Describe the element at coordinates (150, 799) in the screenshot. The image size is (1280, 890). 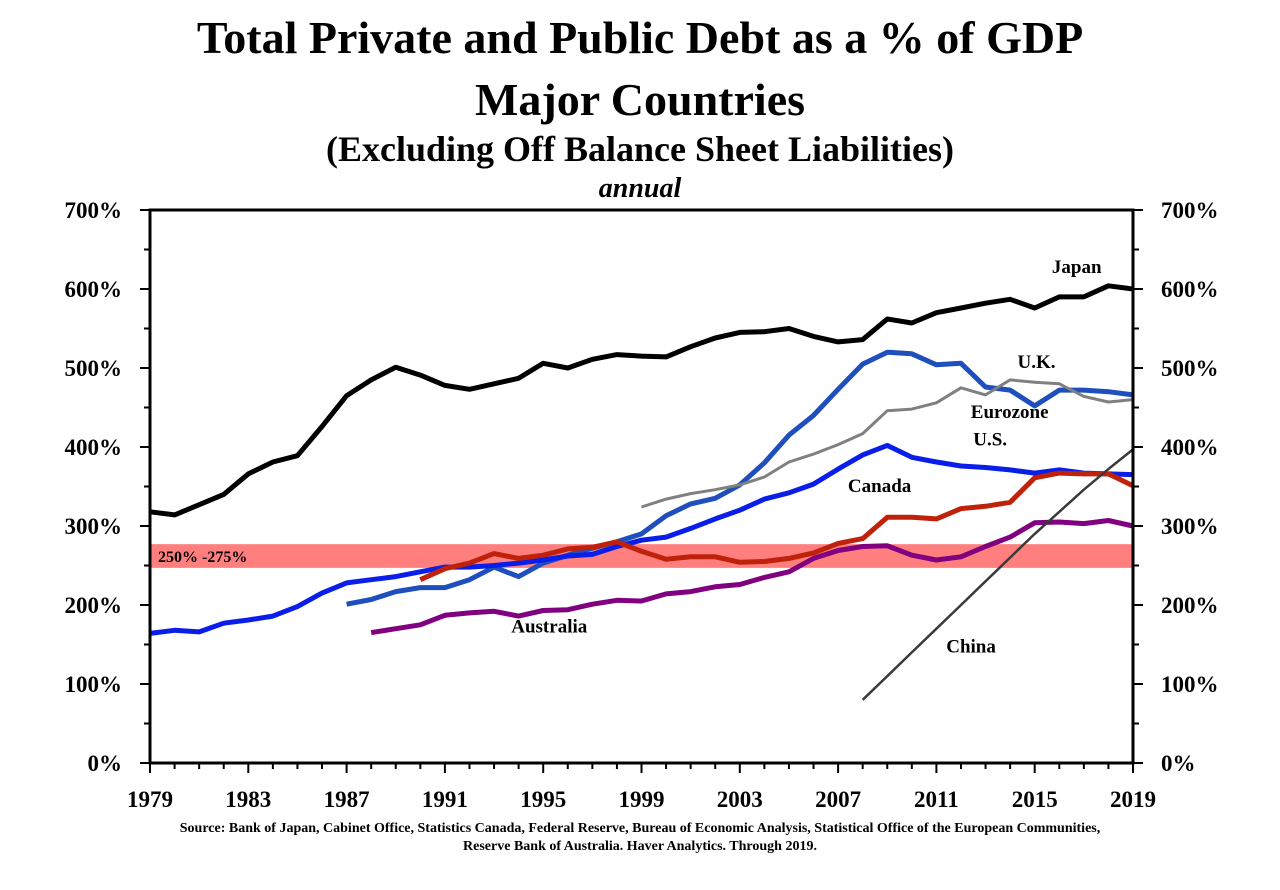
I see `x-tick-label: 1979` at that location.